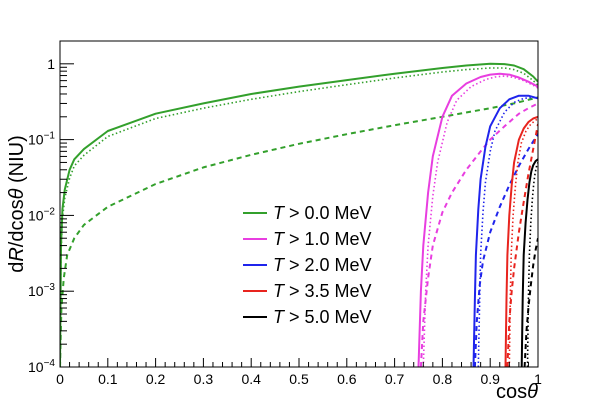  I want to click on x-axis-label: cosθ, so click(517, 392).